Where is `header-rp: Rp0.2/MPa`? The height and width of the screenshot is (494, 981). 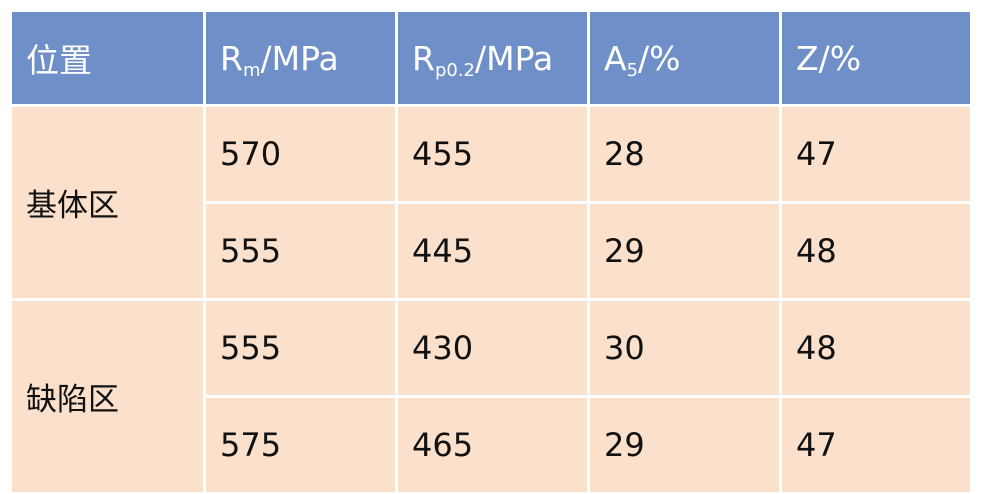 header-rp: Rp0.2/MPa is located at coordinates (494, 59).